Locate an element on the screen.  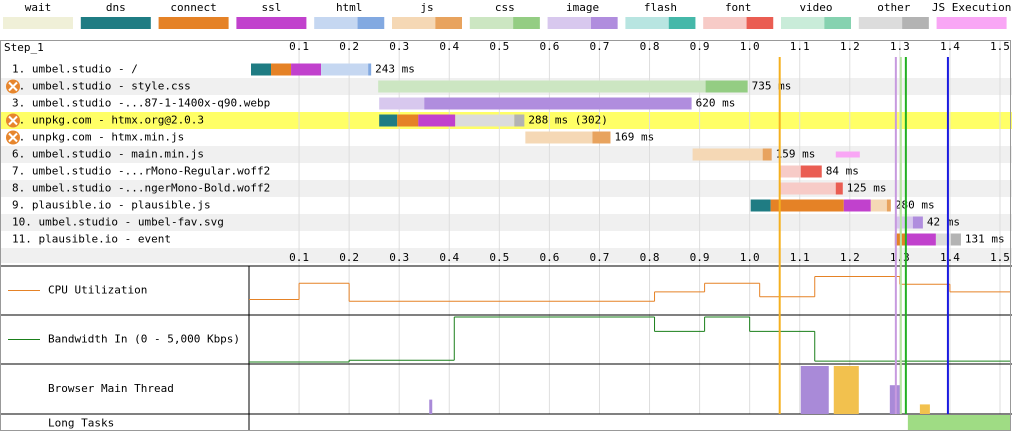
request-time: 84 ms is located at coordinates (842, 171).